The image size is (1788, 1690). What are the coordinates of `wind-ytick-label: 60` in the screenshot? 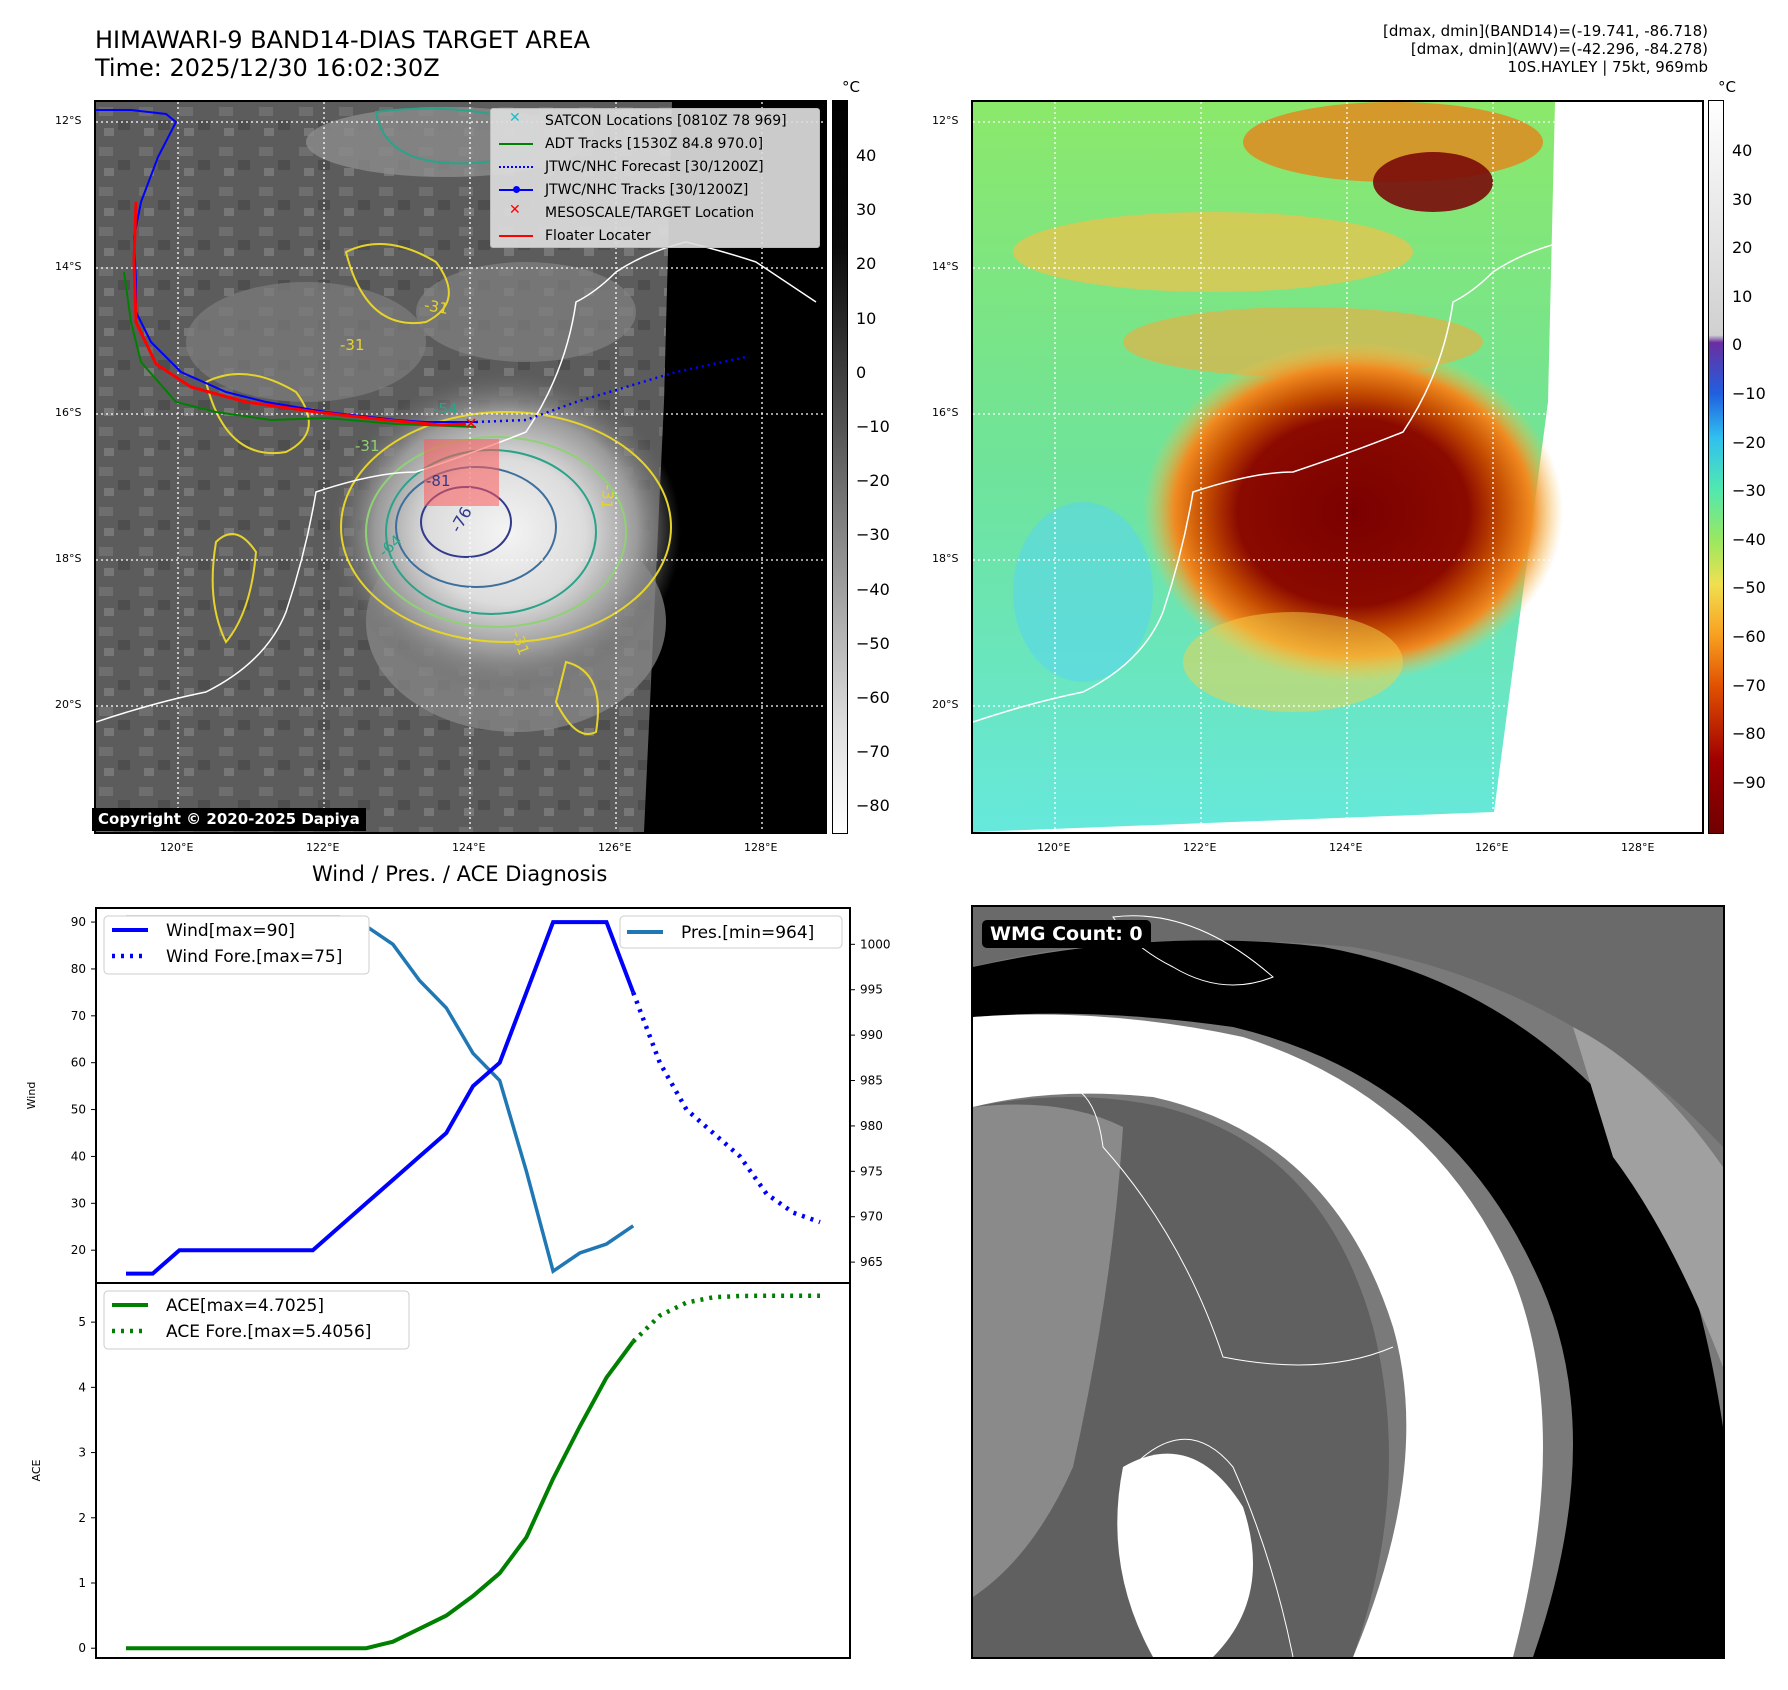 It's located at (78, 1063).